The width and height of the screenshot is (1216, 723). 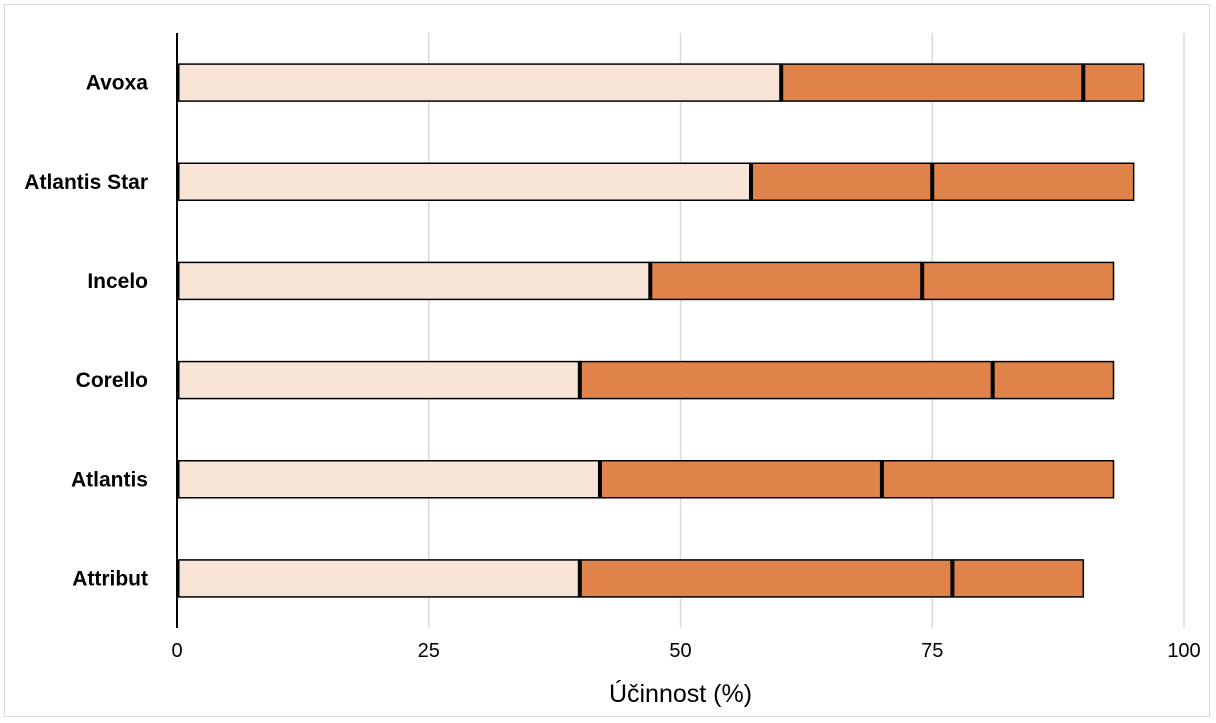 What do you see at coordinates (117, 83) in the screenshot?
I see `y-category-label-avoxa: Avoxa` at bounding box center [117, 83].